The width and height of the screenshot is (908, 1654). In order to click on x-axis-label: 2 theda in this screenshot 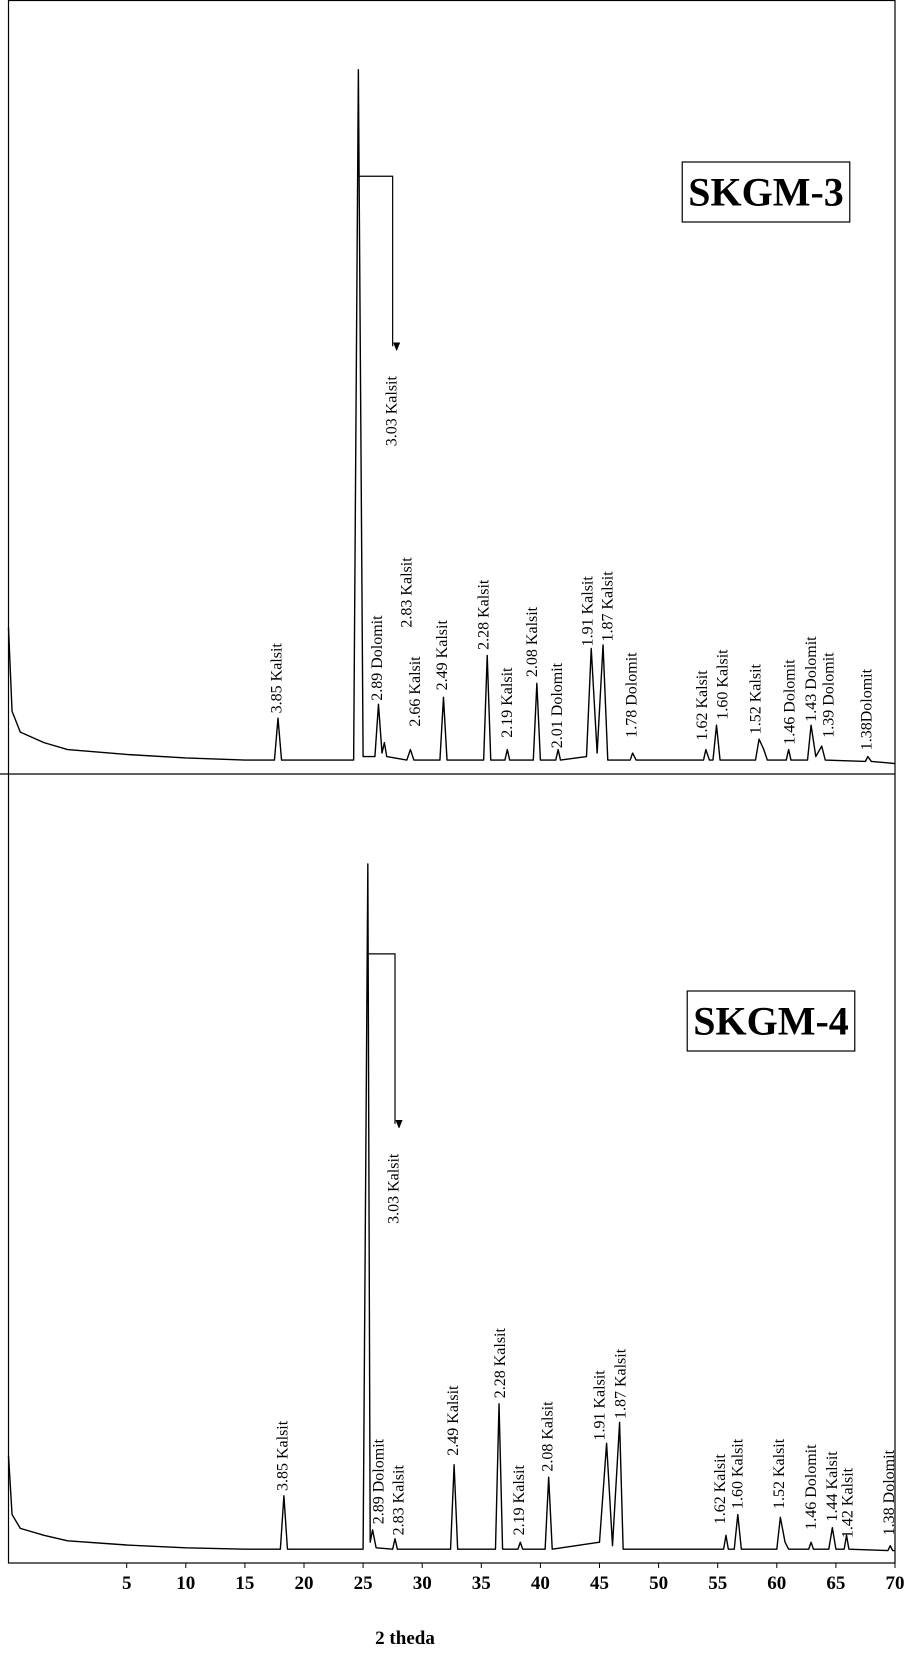, I will do `click(405, 1638)`.